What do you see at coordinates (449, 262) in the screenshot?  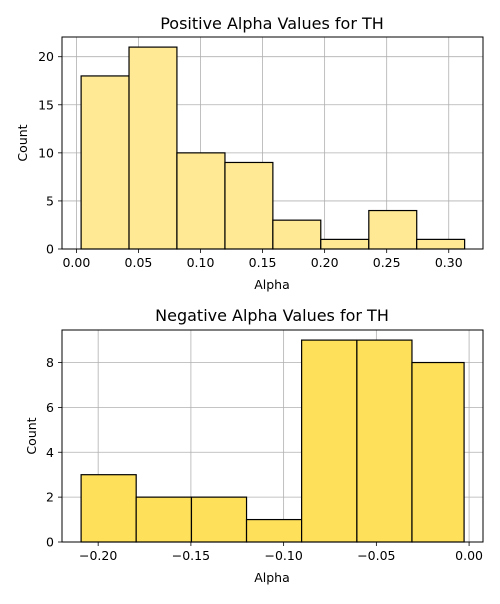 I see `x-tick-label: 0.30` at bounding box center [449, 262].